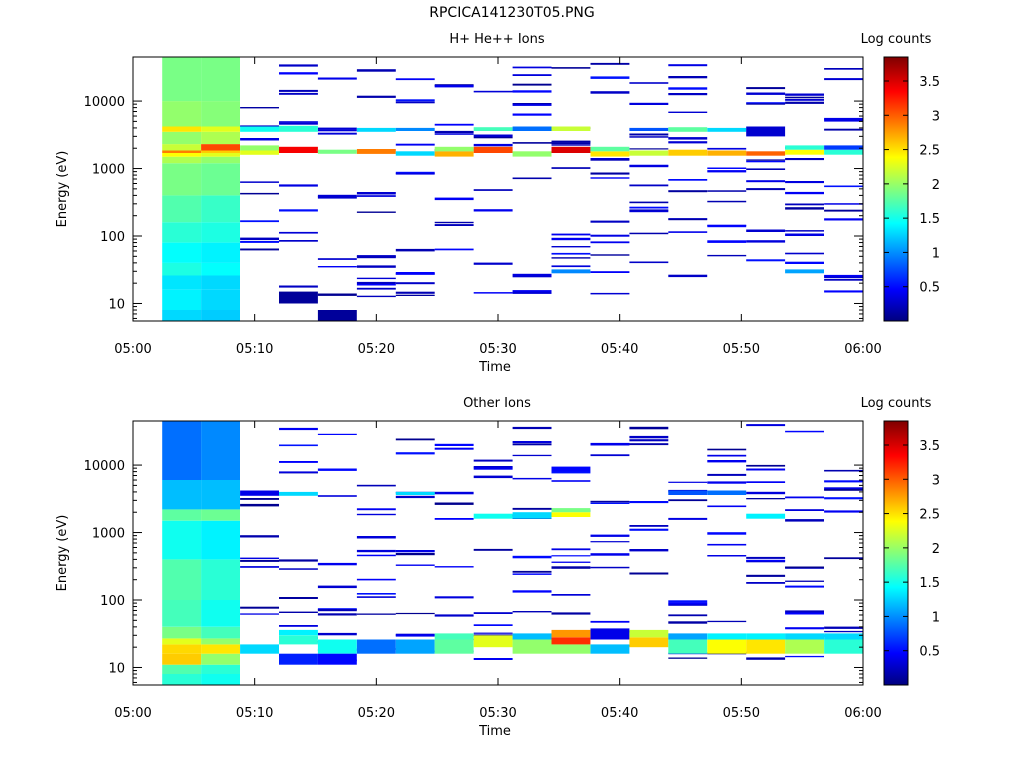 The image size is (1024, 768). Describe the element at coordinates (936, 549) in the screenshot. I see `colorbar-tick-label: 2` at that location.